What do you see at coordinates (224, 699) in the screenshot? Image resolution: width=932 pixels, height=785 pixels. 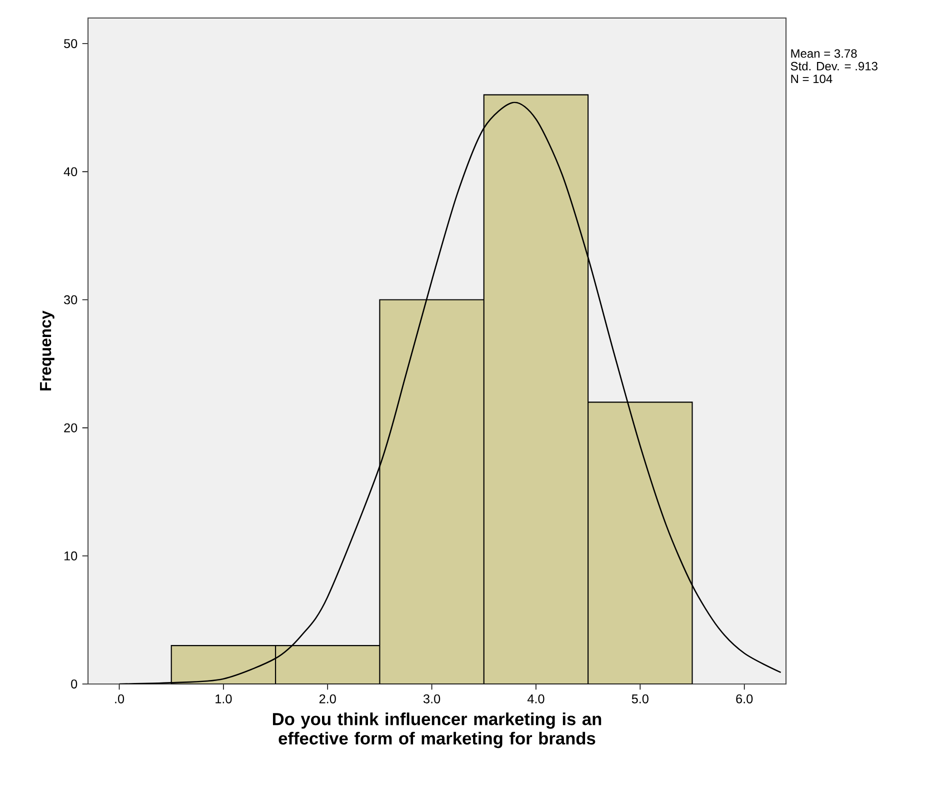 I see `x-tick-label: 1.0` at bounding box center [224, 699].